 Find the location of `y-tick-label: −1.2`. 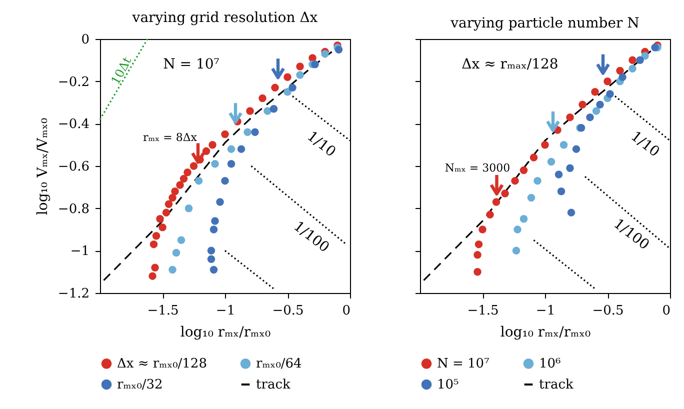

y-tick-label: −1.2 is located at coordinates (74, 294).